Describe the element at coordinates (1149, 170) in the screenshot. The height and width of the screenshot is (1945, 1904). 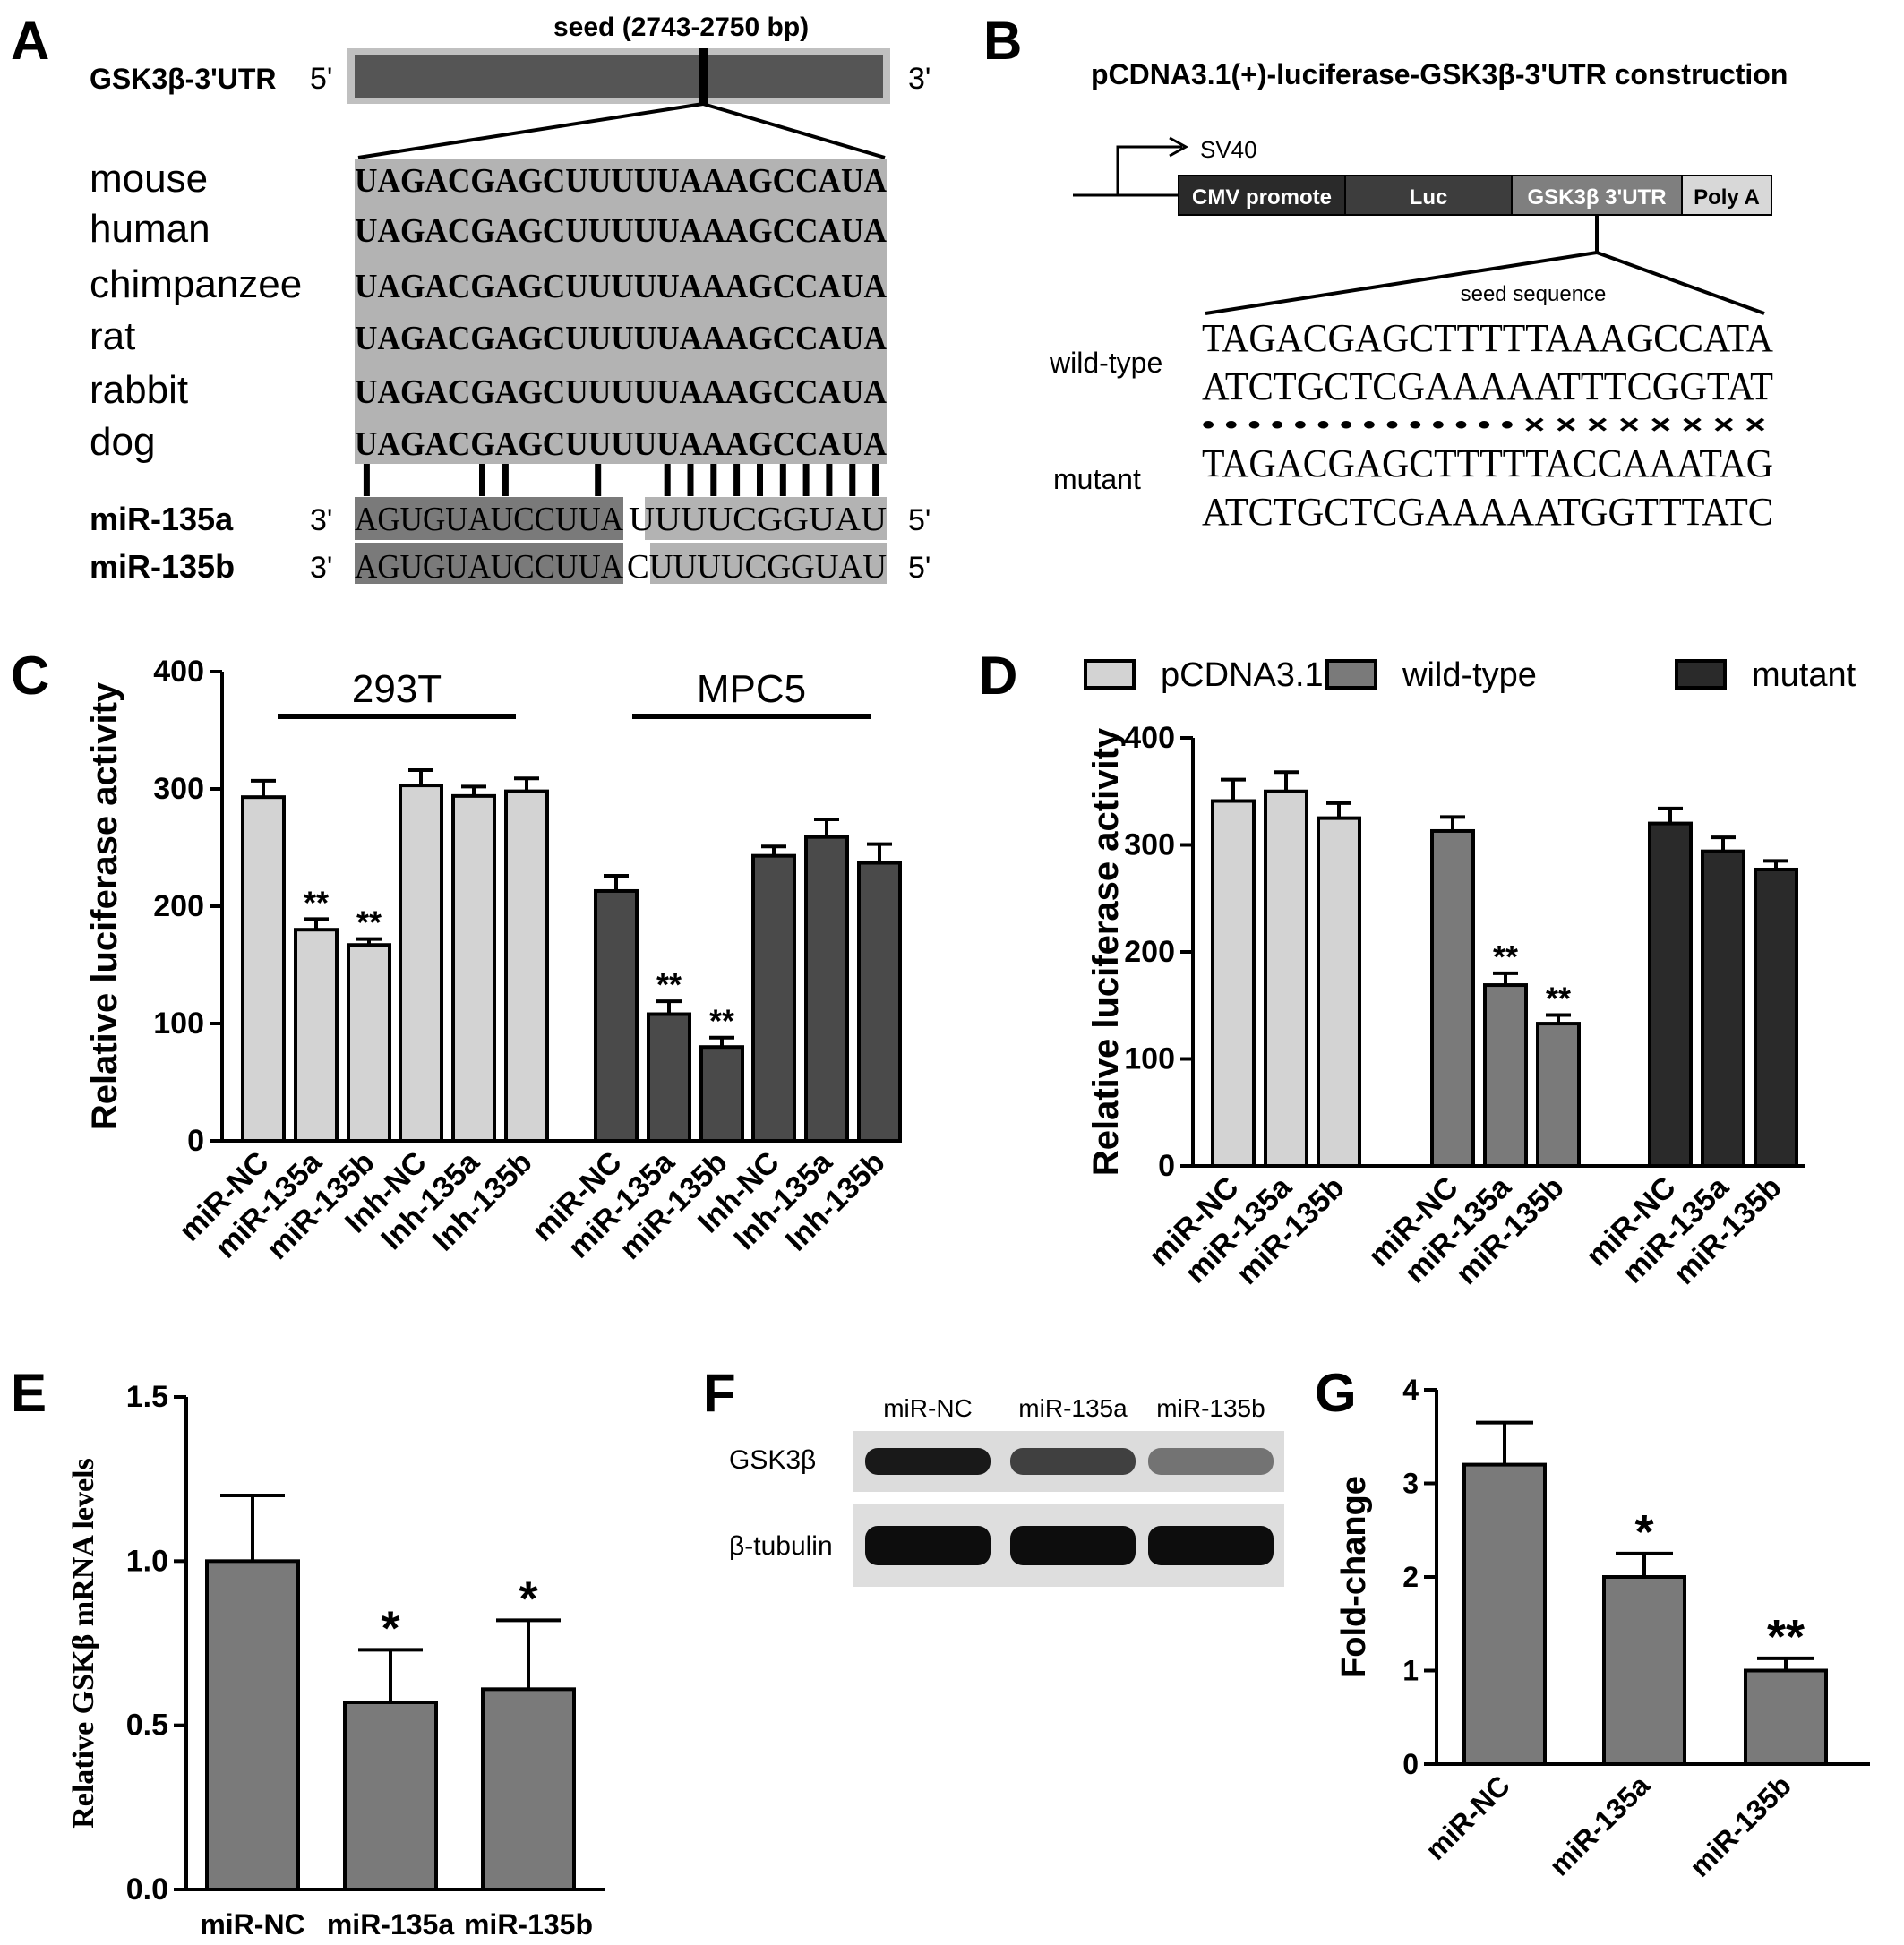
I see `promoter-arrow` at that location.